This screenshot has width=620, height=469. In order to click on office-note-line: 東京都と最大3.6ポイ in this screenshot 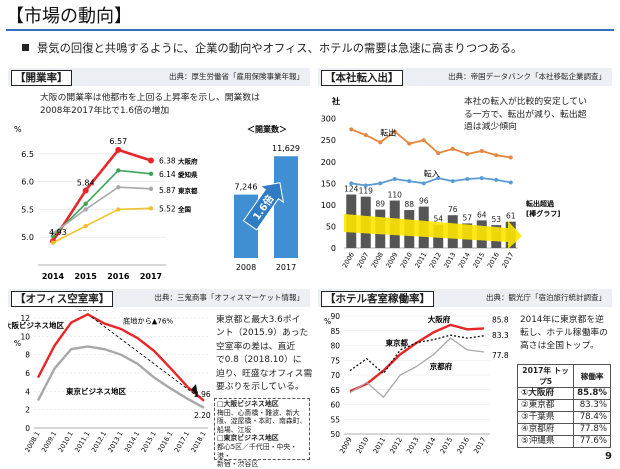, I will do `click(258, 320)`.